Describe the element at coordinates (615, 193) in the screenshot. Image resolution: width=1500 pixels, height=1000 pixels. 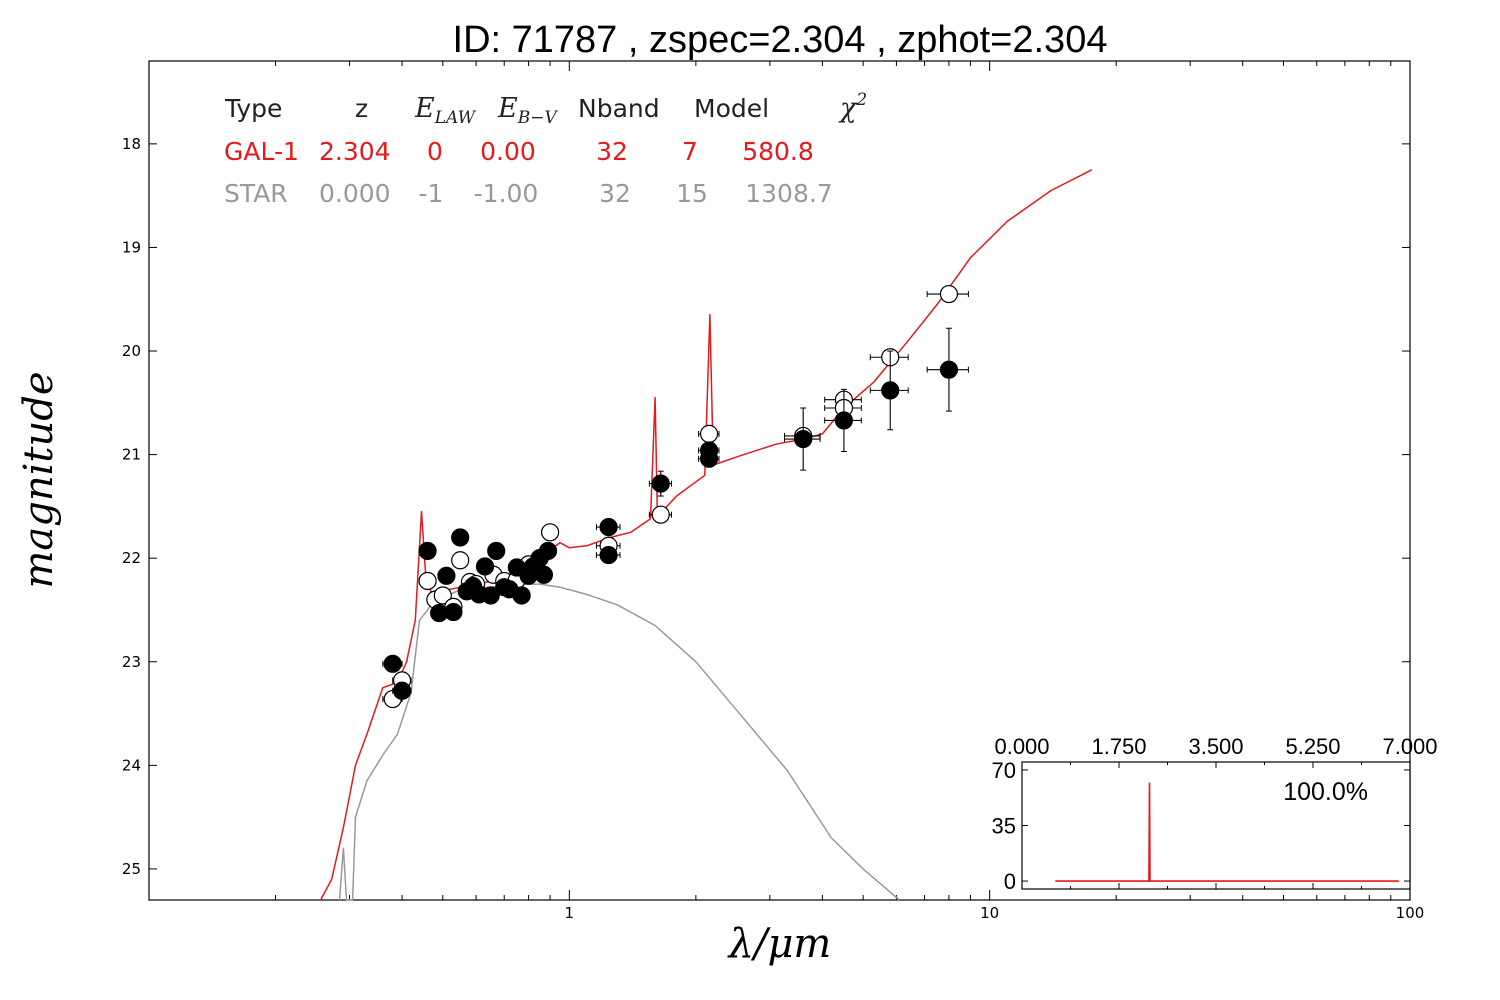
I see `star-nband: 32` at that location.